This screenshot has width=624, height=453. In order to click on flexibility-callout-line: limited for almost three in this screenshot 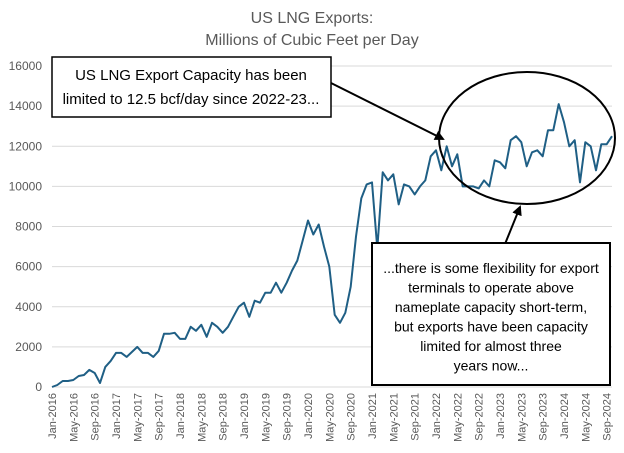, I will do `click(491, 346)`.